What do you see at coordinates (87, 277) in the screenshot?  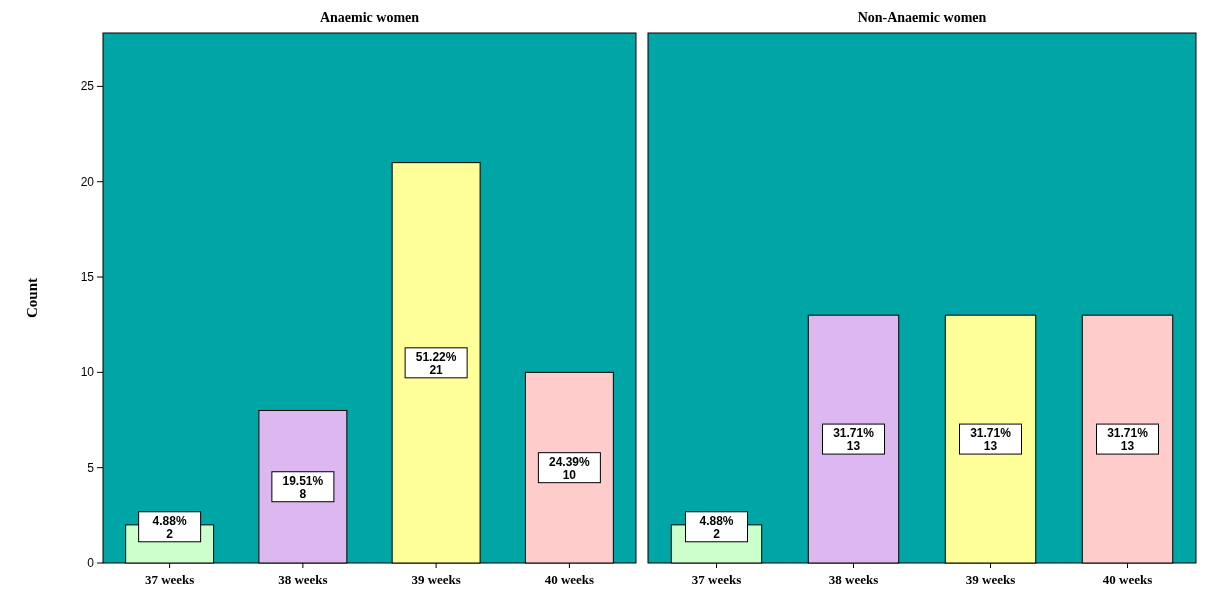 I see `y-tick-label: 15` at bounding box center [87, 277].